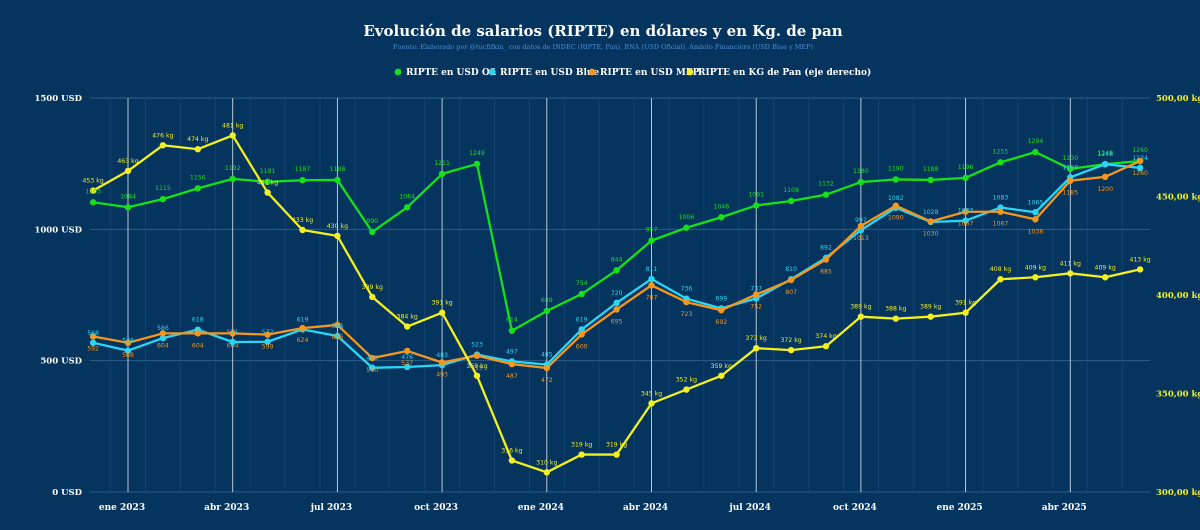  Describe the element at coordinates (122, 508) in the screenshot. I see `x-tick-label: ene 2023` at that location.